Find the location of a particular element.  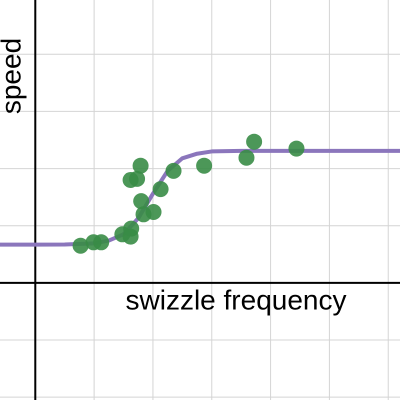

y-axis-label: speed is located at coordinates (13, 76).